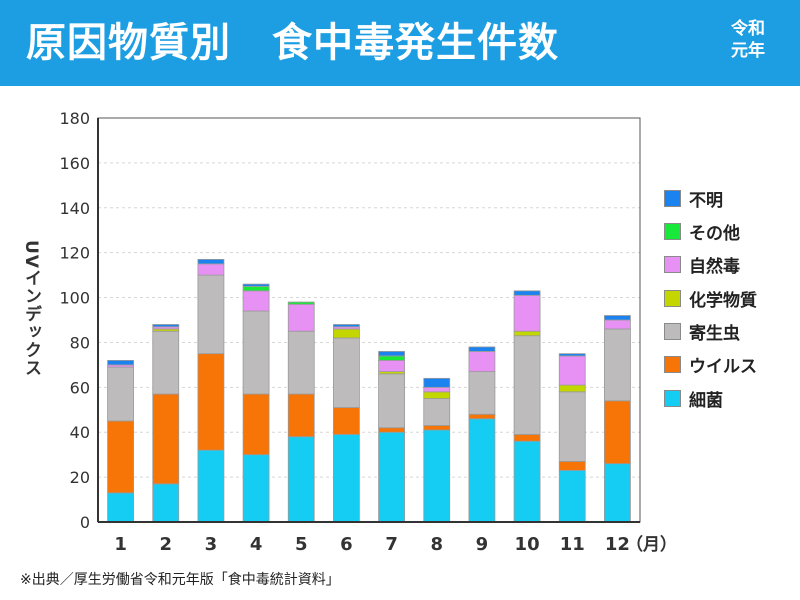 The image size is (800, 600). I want to click on y-tick-label: 0, so click(85, 522).